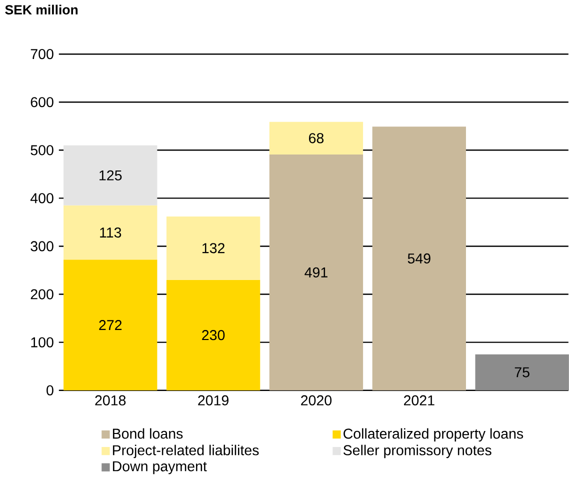 This screenshot has width=569, height=477. Describe the element at coordinates (42, 101) in the screenshot. I see `y-tick-label: 600` at that location.